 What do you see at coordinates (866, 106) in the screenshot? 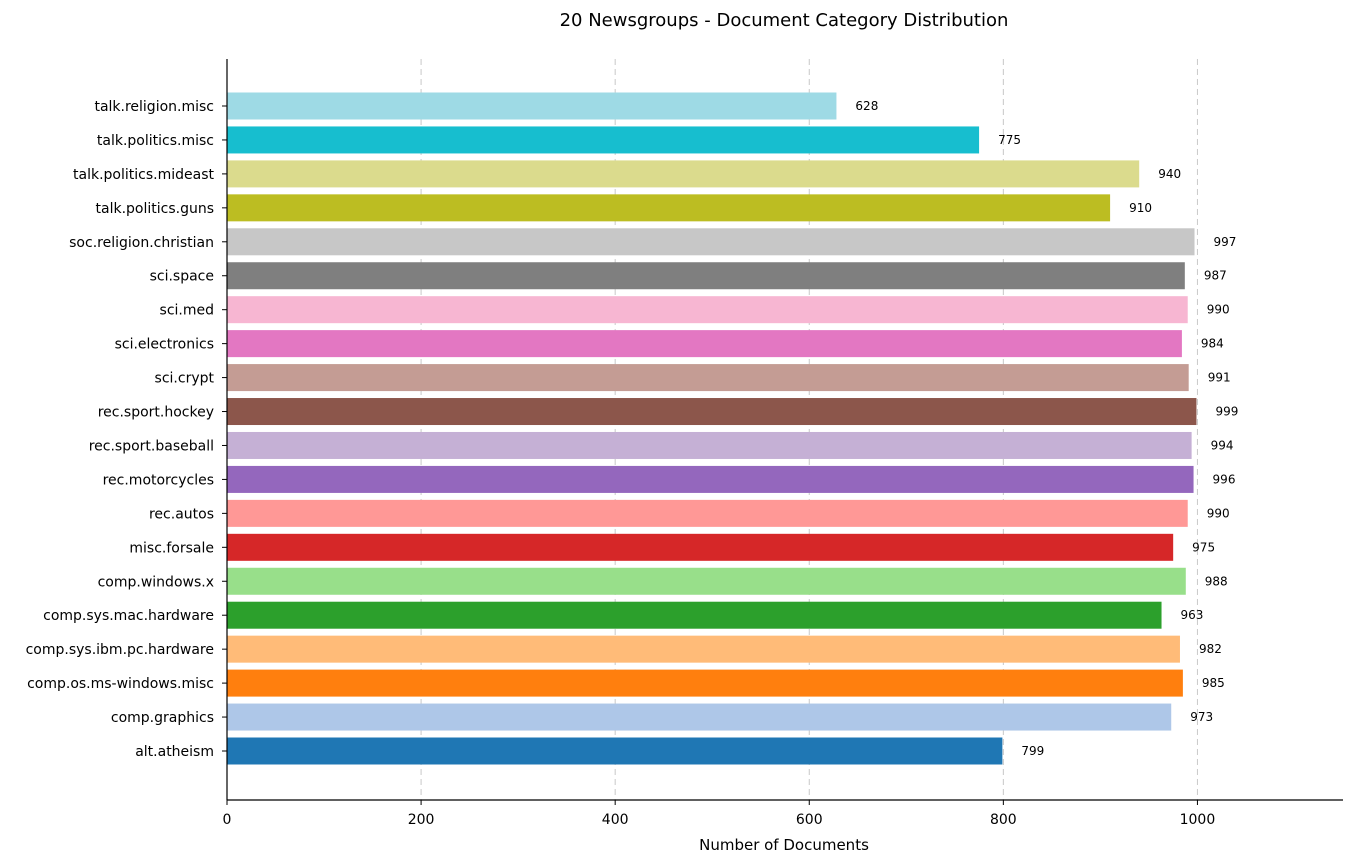
I see `bar-value-label: 628` at bounding box center [866, 106].